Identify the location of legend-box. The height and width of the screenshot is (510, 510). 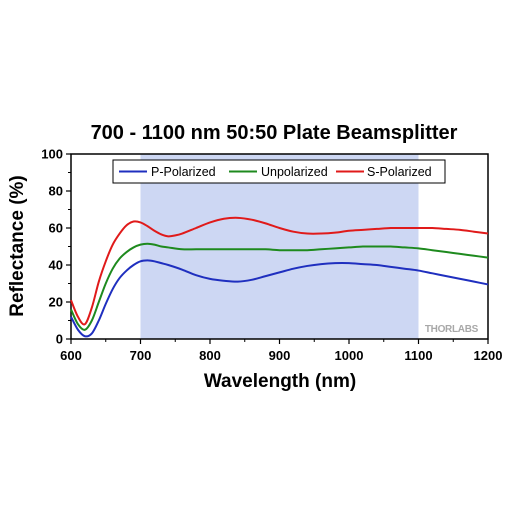
(279, 171).